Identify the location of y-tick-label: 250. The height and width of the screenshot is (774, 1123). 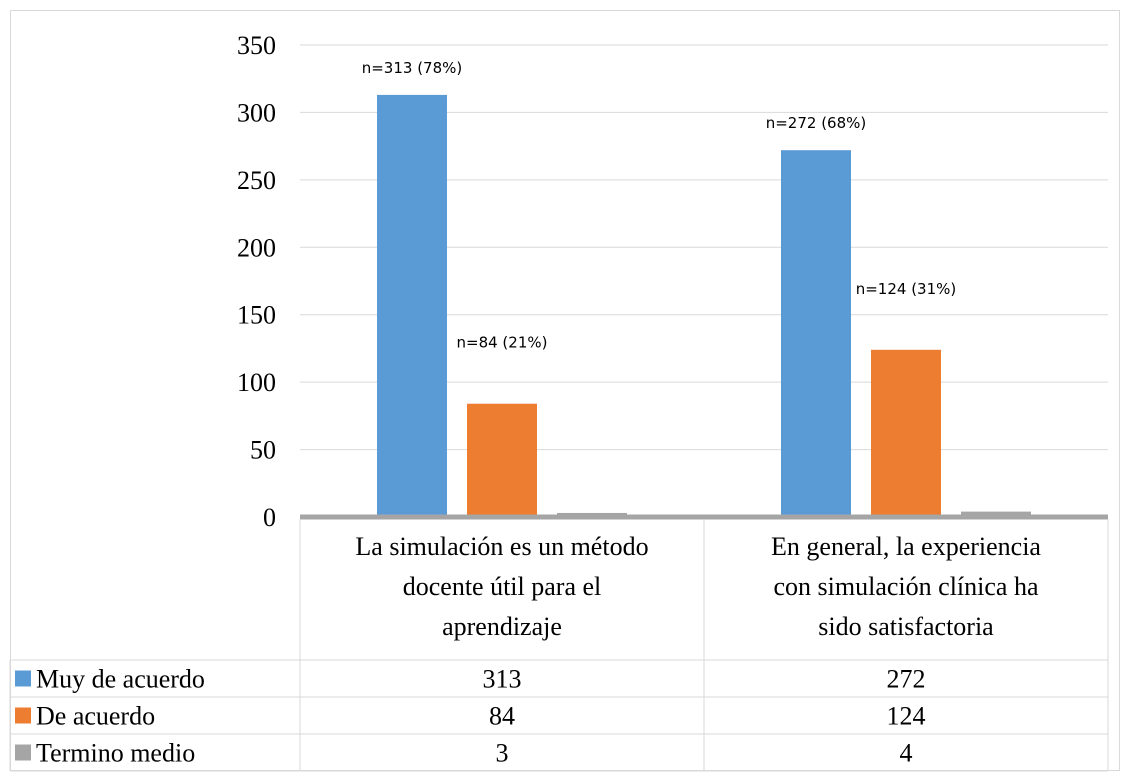
(256, 180).